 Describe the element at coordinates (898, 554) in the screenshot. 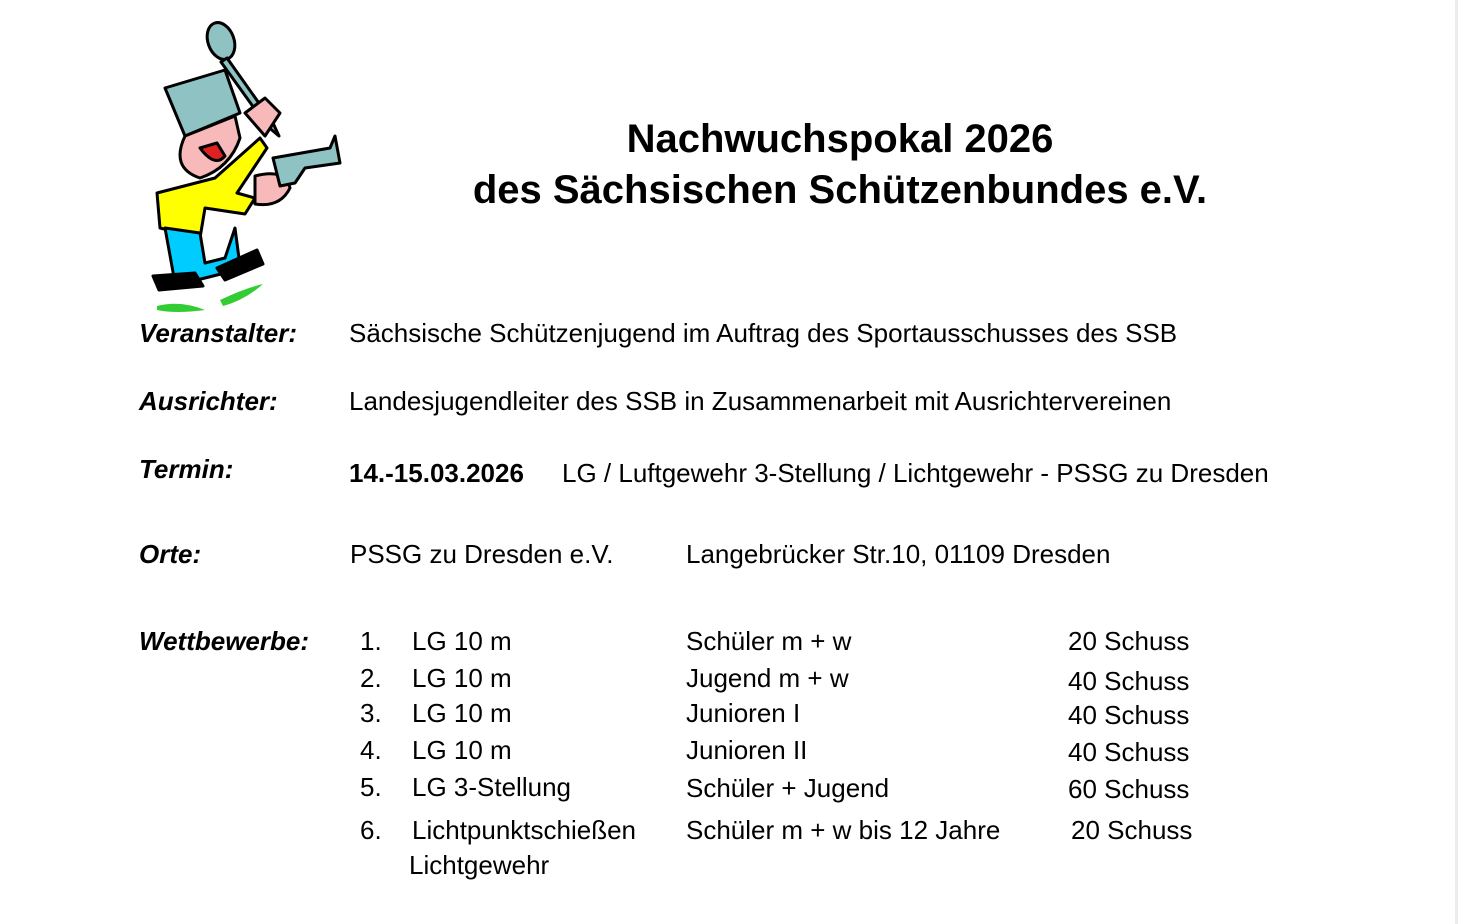

I see `orte-address: Langebrücker Str.10, 01109 Dresden` at that location.